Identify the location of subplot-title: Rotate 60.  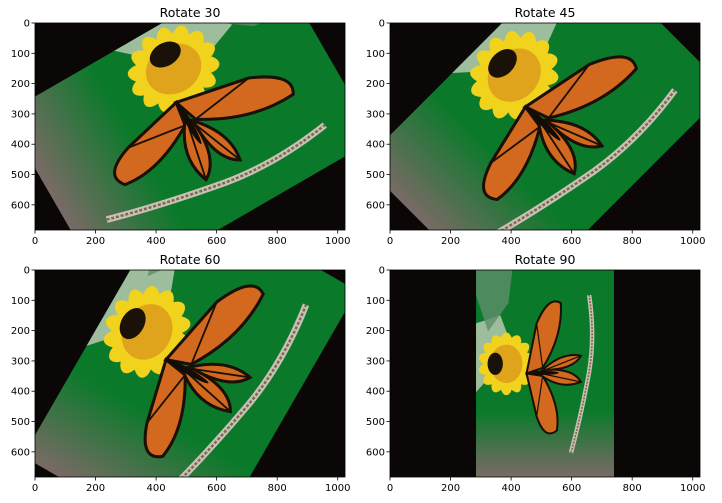
(190, 259).